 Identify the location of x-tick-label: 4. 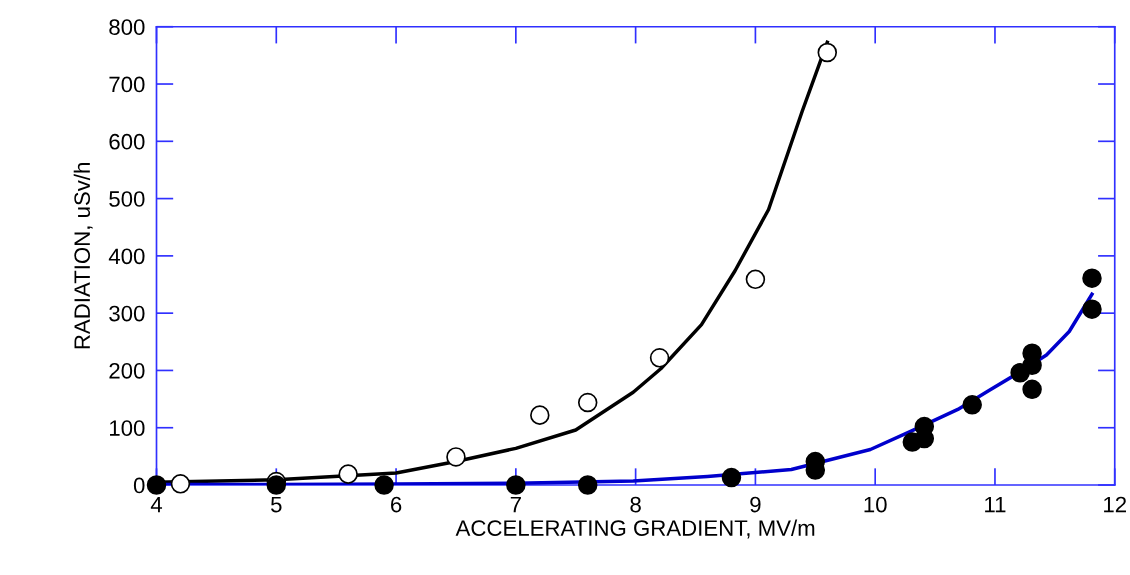
(156, 504).